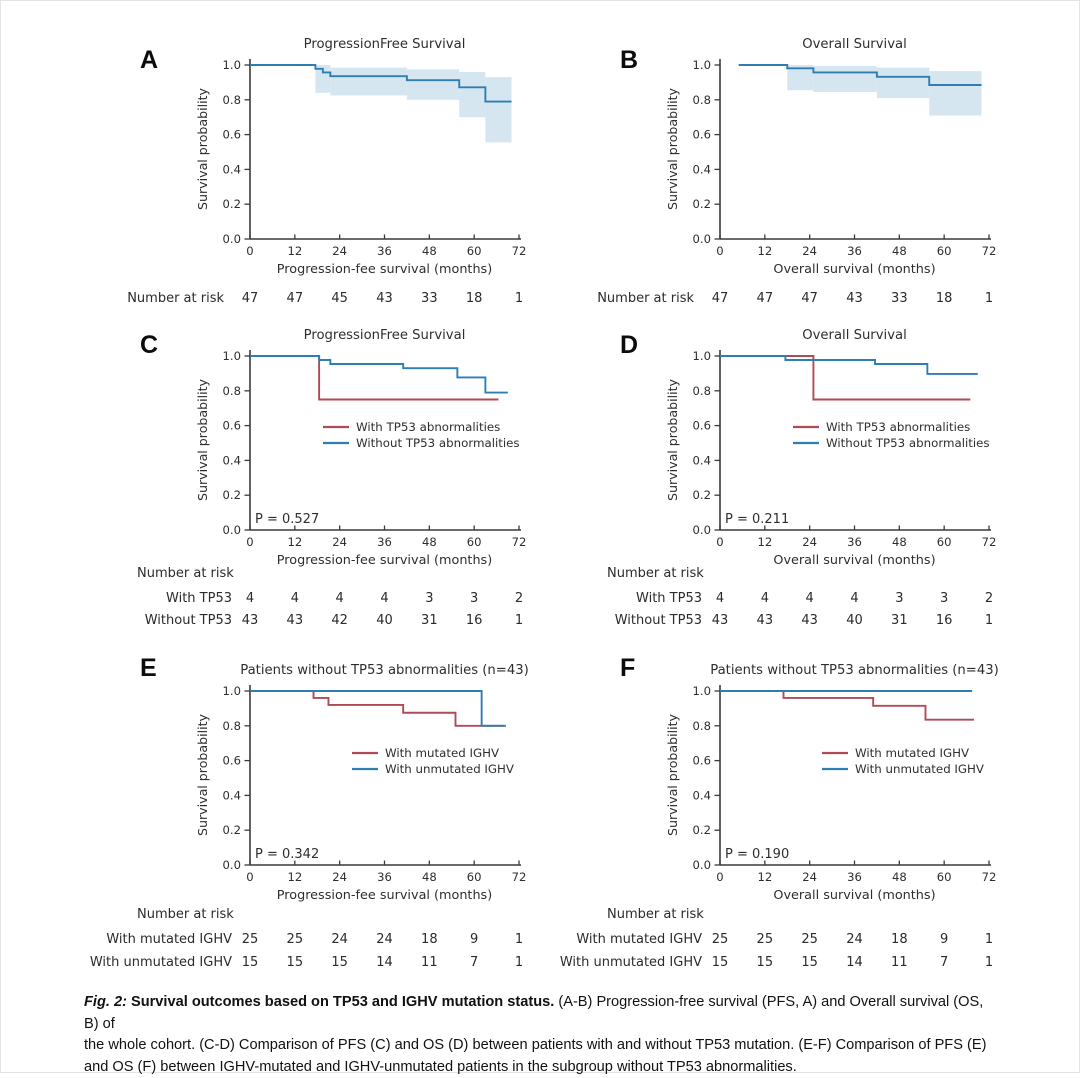  Describe the element at coordinates (628, 668) in the screenshot. I see `panel-letter-F: F` at that location.